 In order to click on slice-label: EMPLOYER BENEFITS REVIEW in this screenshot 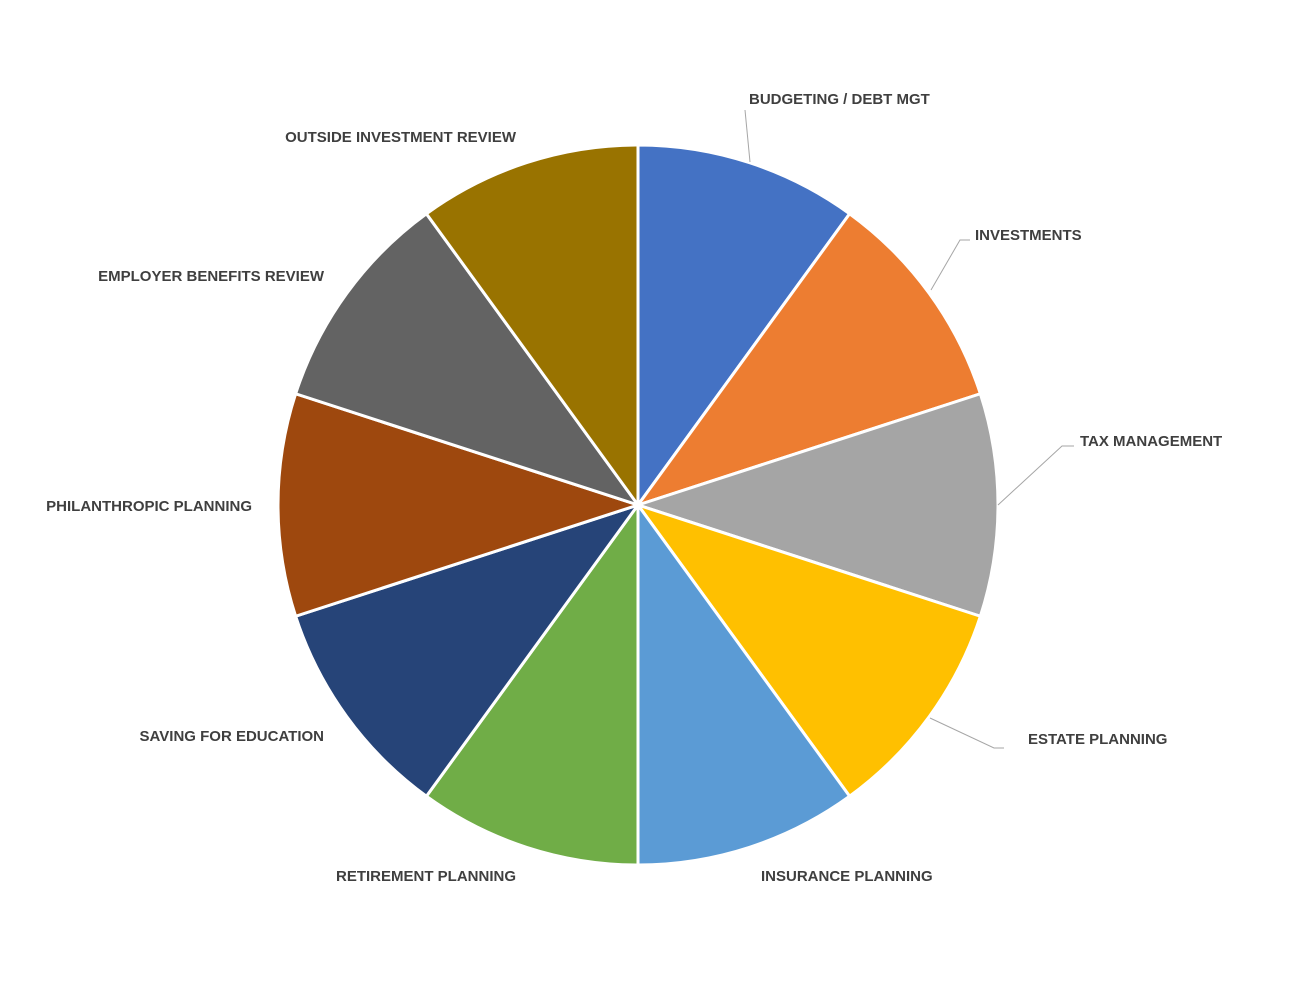, I will do `click(211, 276)`.